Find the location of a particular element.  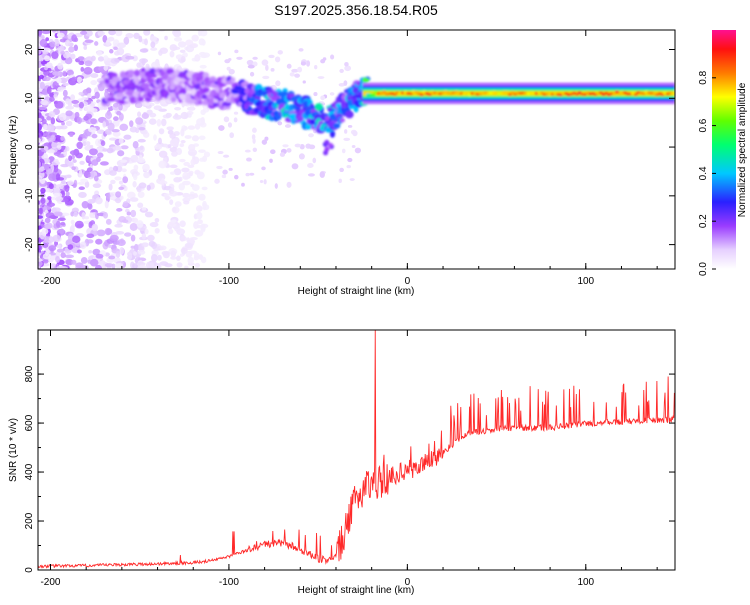

snr-x-tick-label: -100 is located at coordinates (229, 582).